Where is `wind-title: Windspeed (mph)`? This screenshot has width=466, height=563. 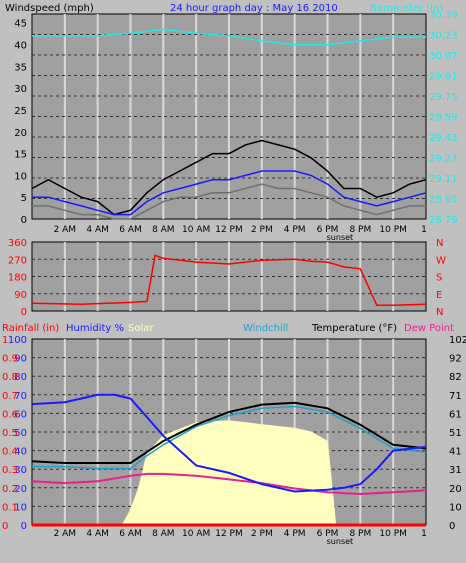
wind-title: Windspeed (mph) is located at coordinates (49, 8).